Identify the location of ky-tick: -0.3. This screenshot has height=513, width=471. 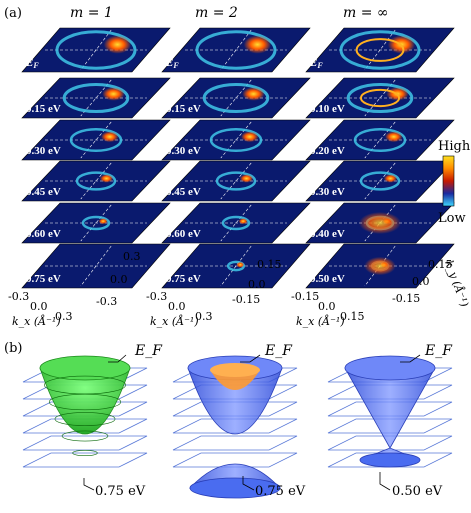
(106, 301).